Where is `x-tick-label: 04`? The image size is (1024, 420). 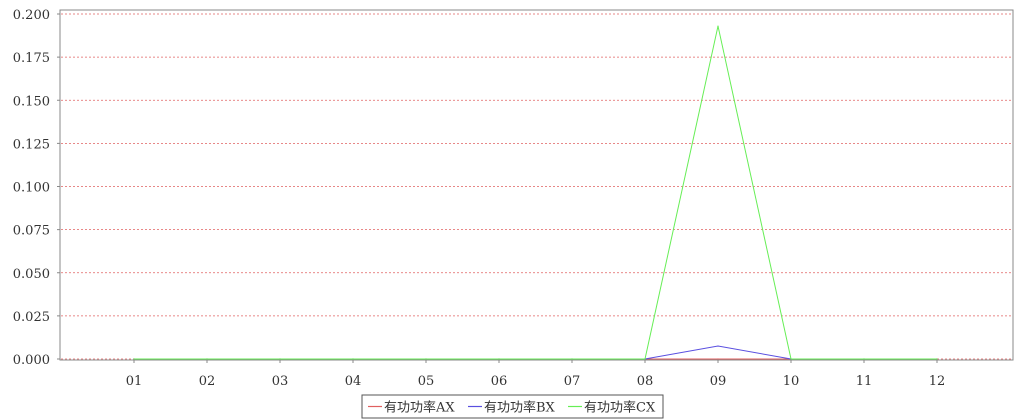 x-tick-label: 04 is located at coordinates (353, 381).